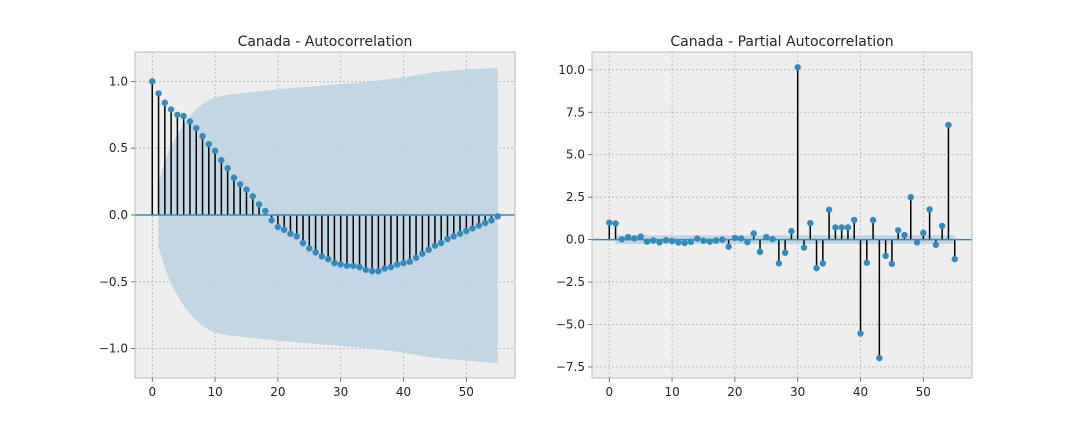 The image size is (1080, 432). I want to click on y-tick-label: 0.5, so click(118, 148).